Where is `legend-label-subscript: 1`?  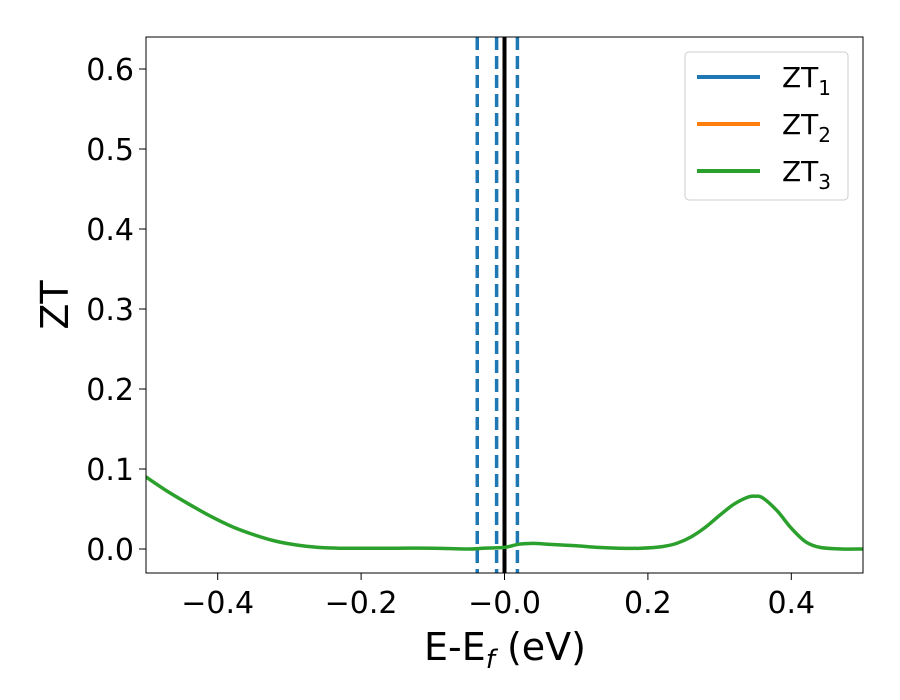 legend-label-subscript: 1 is located at coordinates (824, 88).